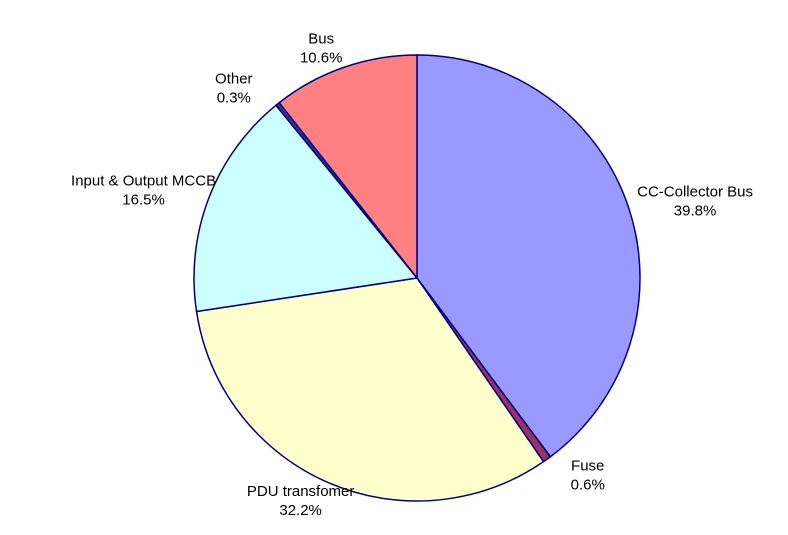 This screenshot has width=788, height=535. Describe the element at coordinates (695, 210) in the screenshot. I see `slice-value-label: 39.8%` at that location.